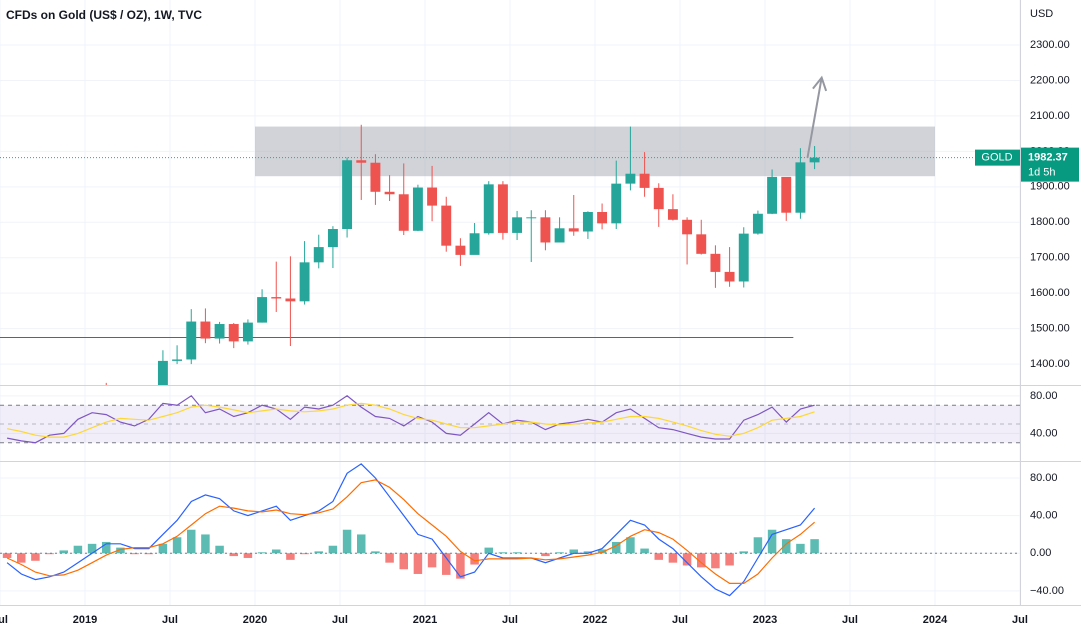 This screenshot has height=637, width=1081. I want to click on y-tick-label: 40.00, so click(1044, 433).